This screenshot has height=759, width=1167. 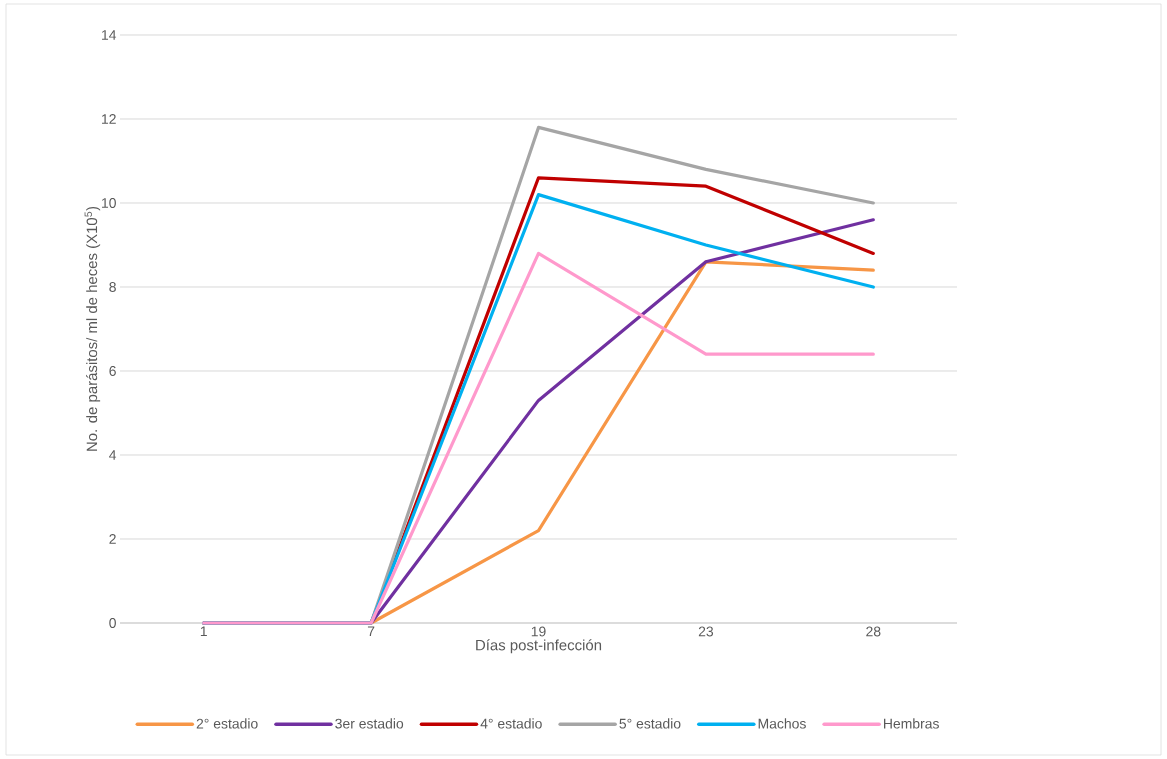 What do you see at coordinates (203, 631) in the screenshot?
I see `x-tick-label: 1` at bounding box center [203, 631].